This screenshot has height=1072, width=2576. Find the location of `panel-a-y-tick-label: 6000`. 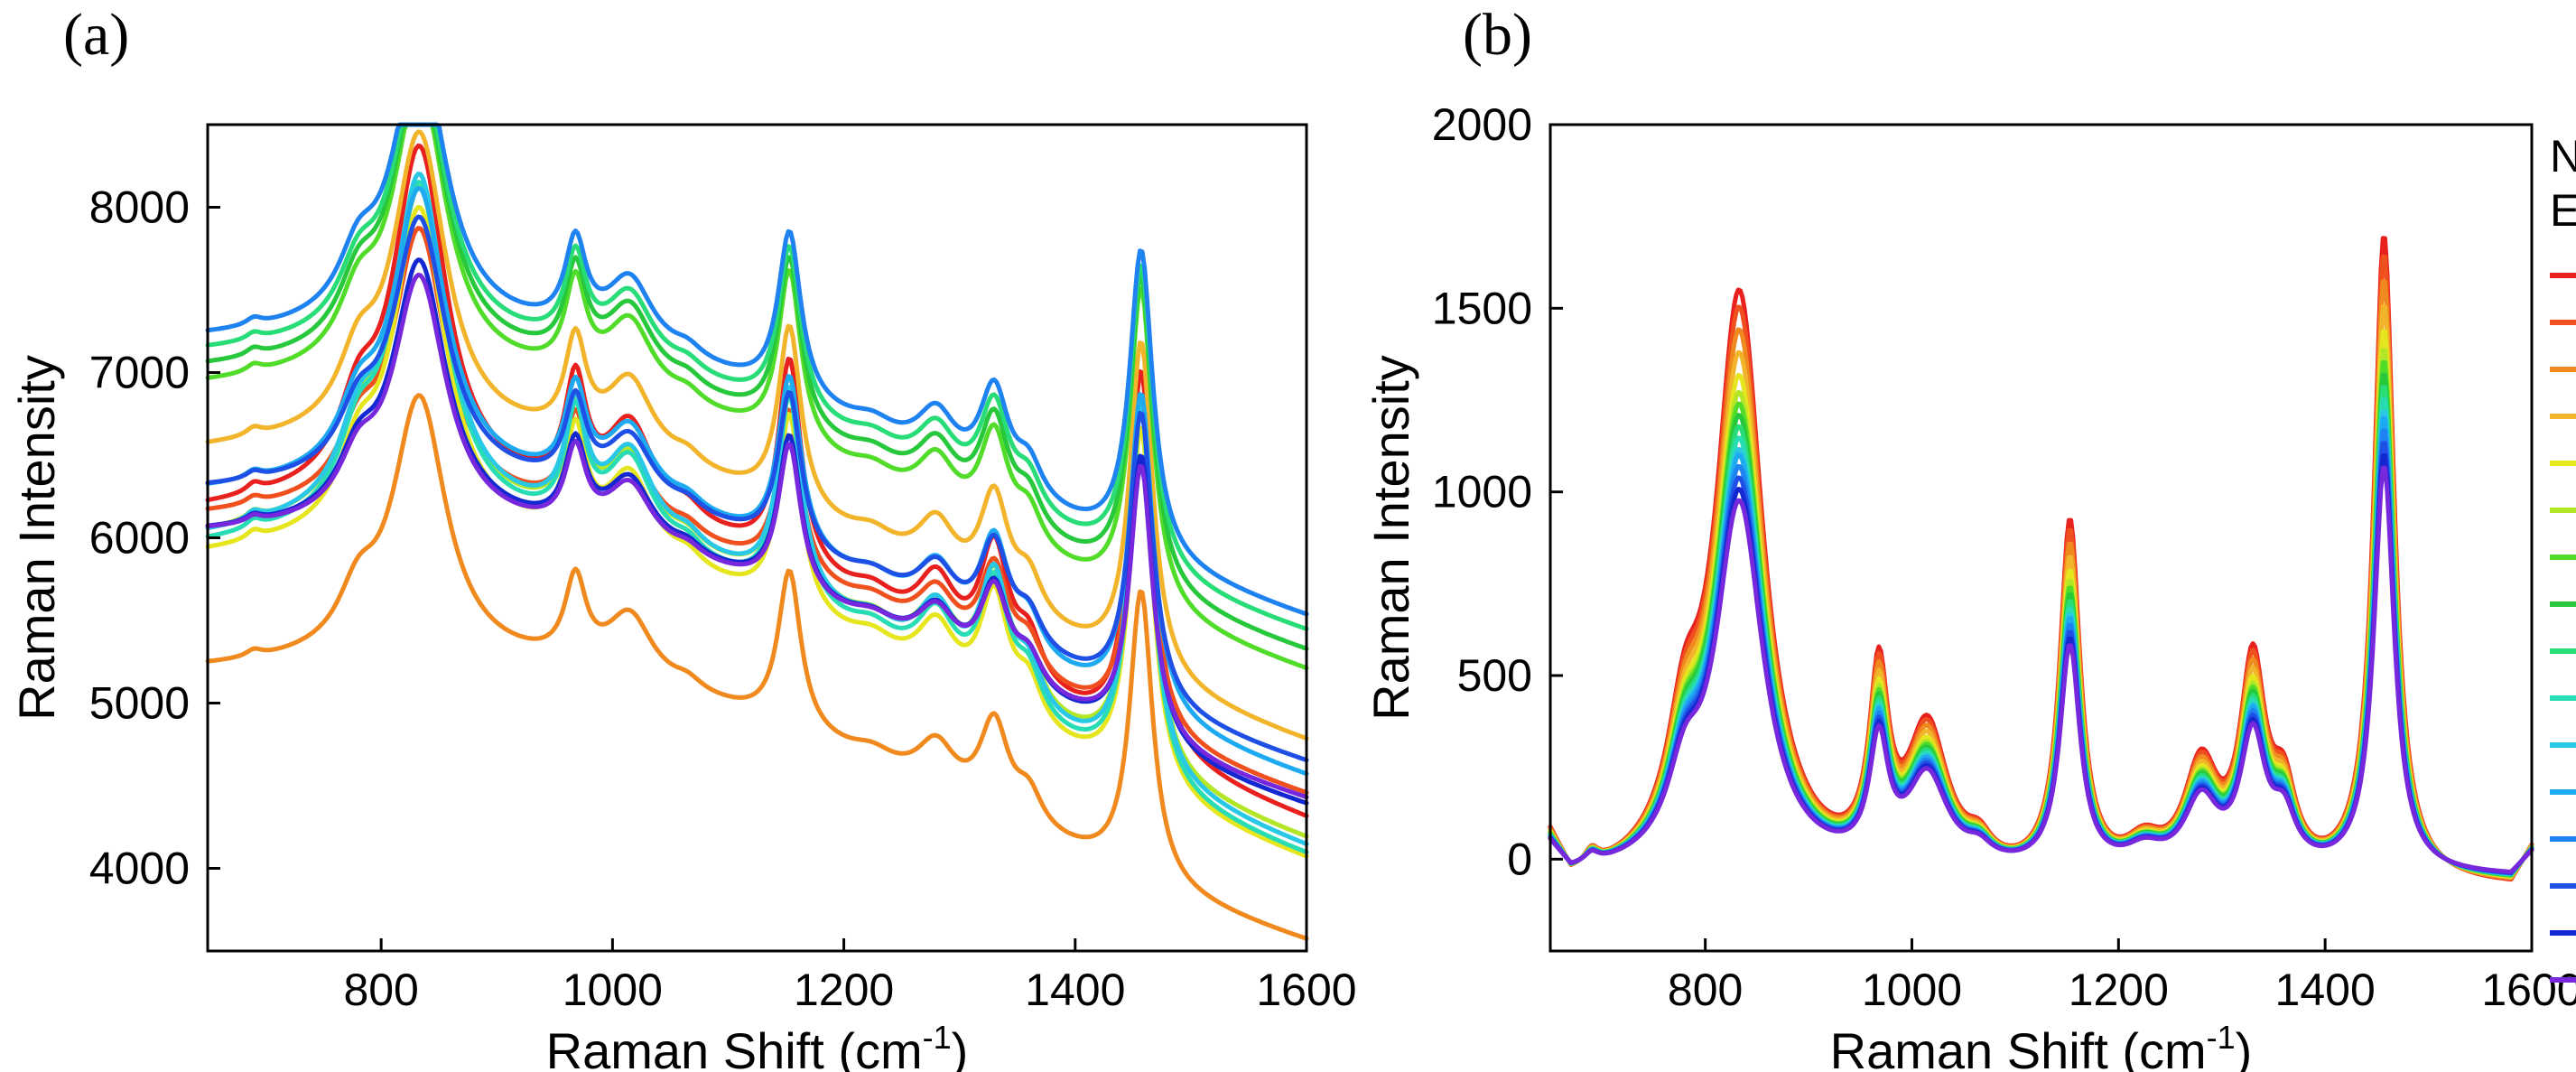

panel-a-y-tick-label: 6000 is located at coordinates (139, 538).